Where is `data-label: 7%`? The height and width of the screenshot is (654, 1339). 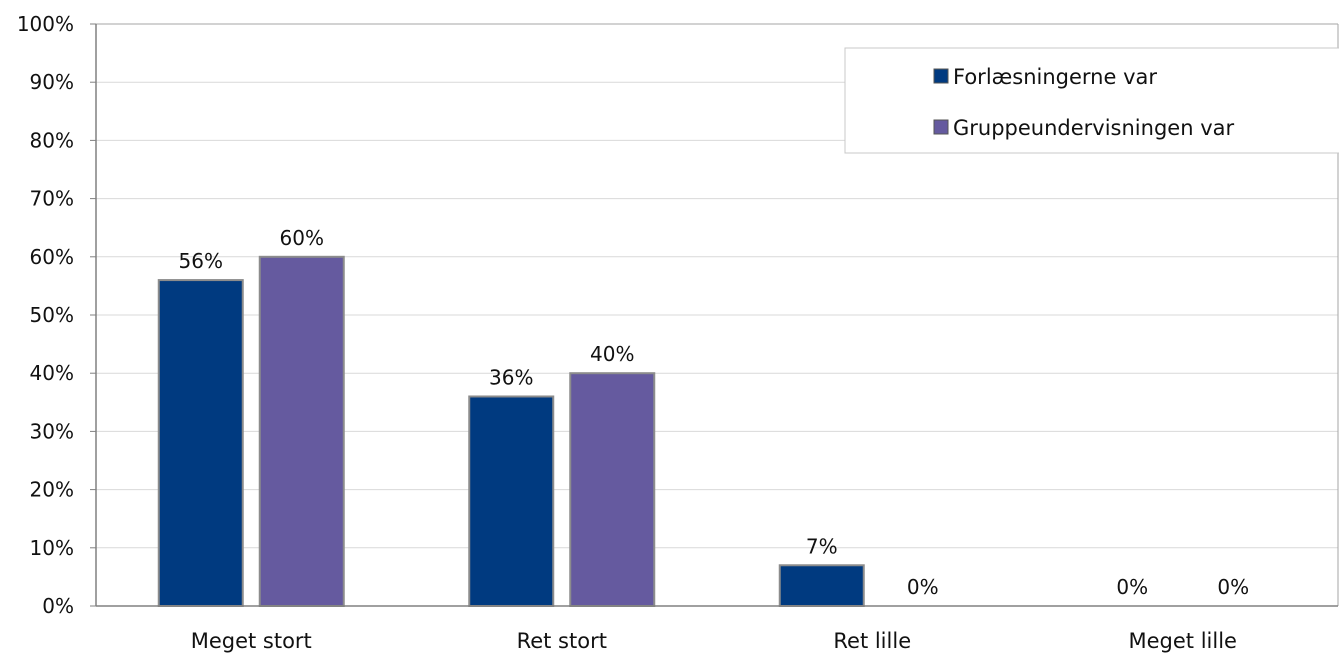
data-label: 7% is located at coordinates (822, 546).